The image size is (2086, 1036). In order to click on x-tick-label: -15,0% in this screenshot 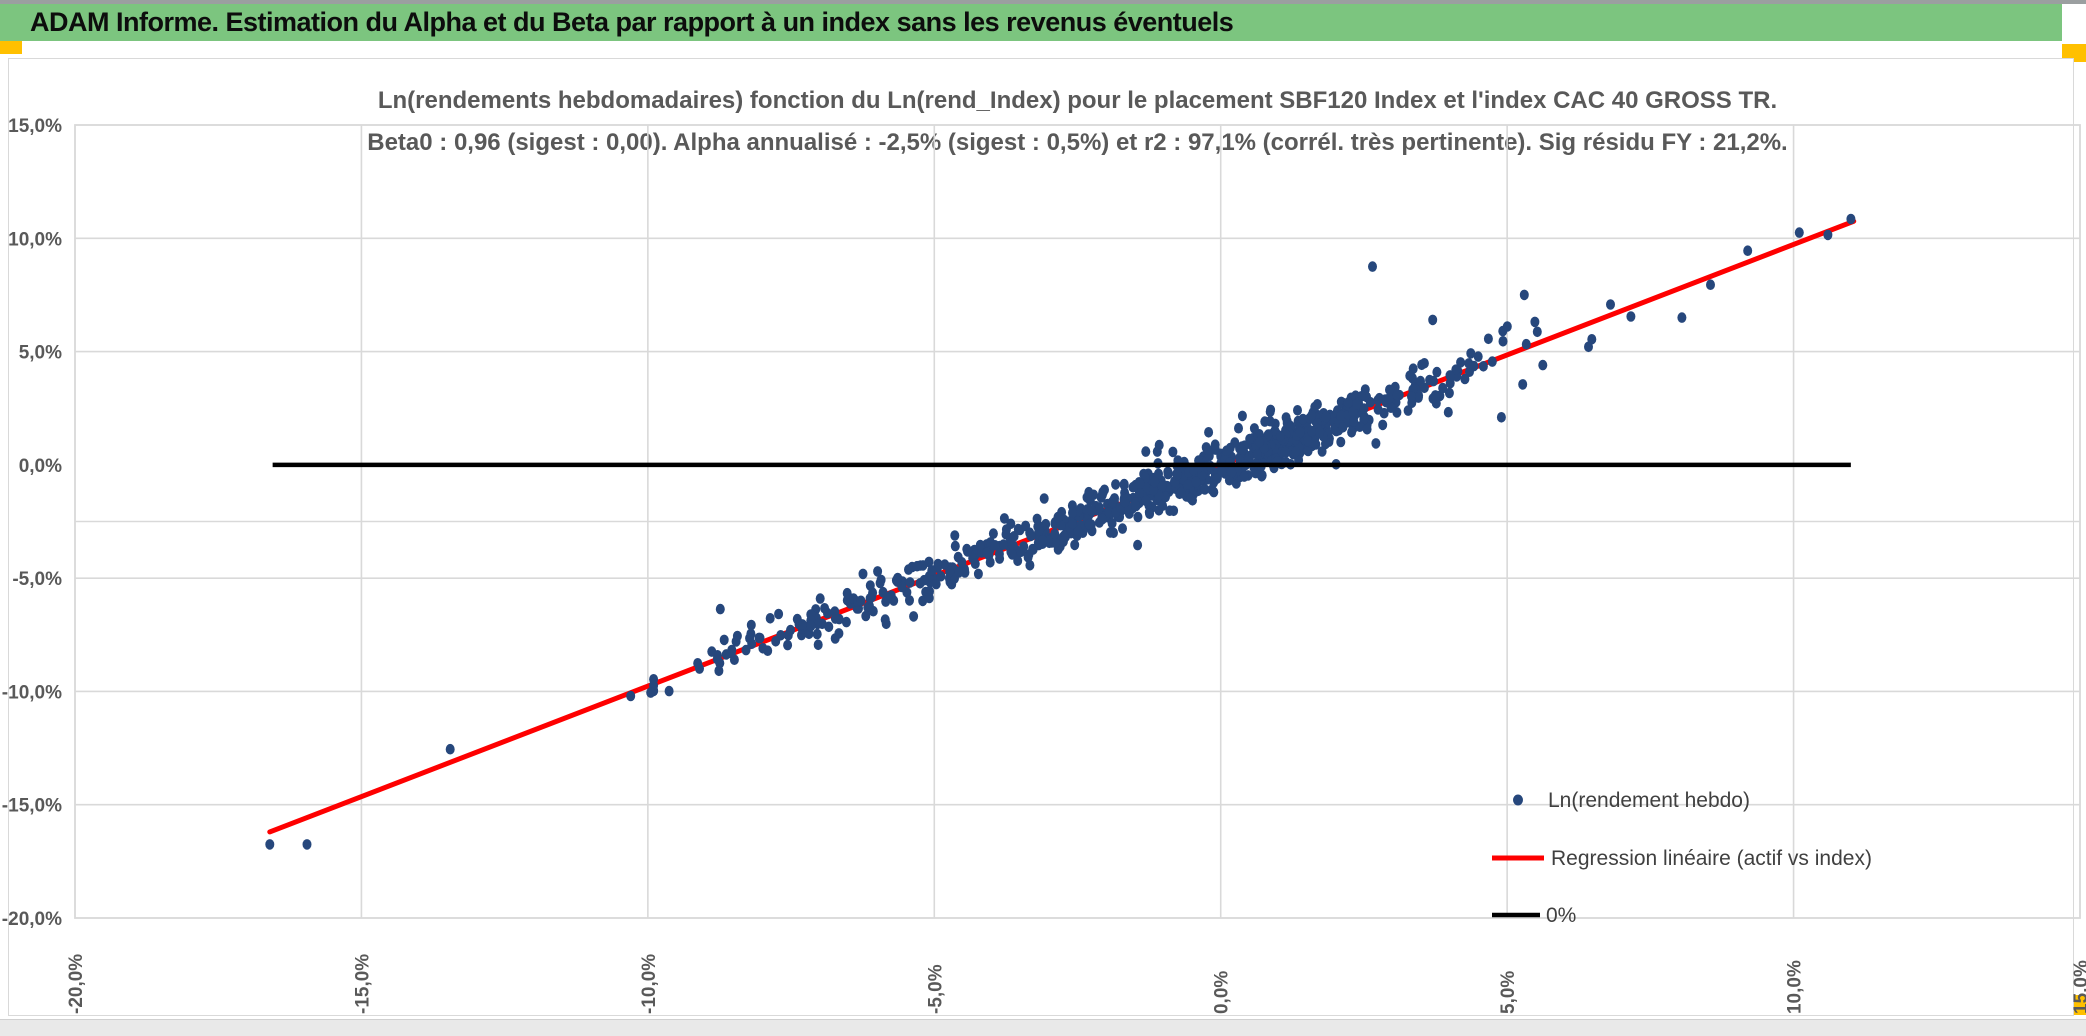, I will do `click(362, 984)`.